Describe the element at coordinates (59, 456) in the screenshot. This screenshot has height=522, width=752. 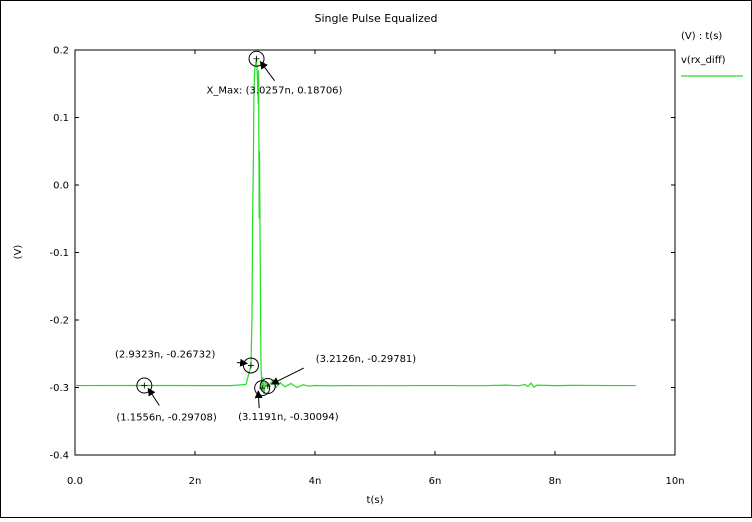
I see `y-tick-label: -0.4` at that location.